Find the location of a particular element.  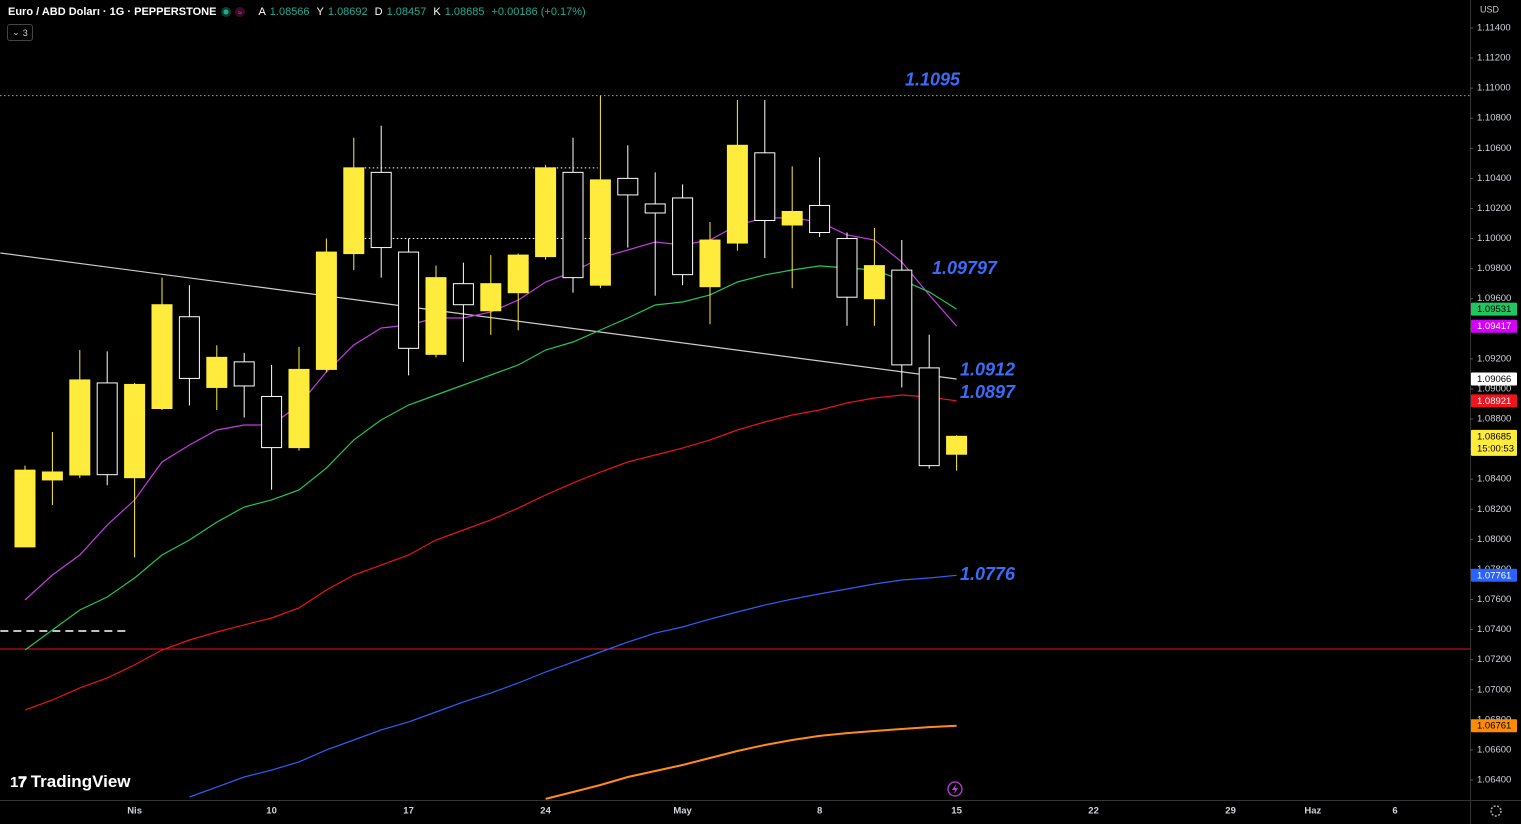

status-glyph: ≈ is located at coordinates (241, 13).